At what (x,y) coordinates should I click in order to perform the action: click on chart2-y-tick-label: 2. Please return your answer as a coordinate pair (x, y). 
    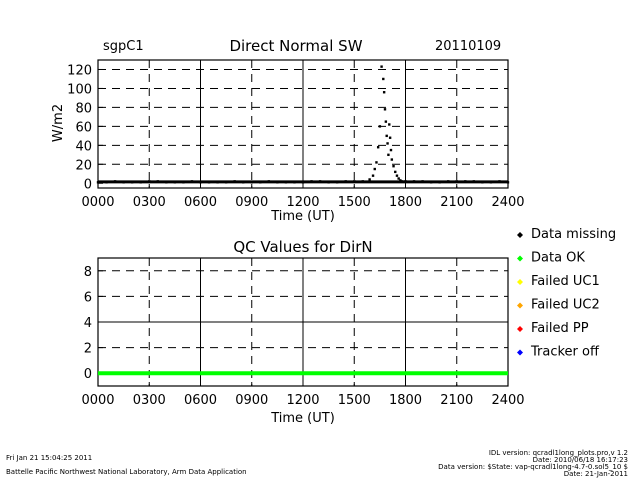
    Looking at the image, I should click on (88, 349).